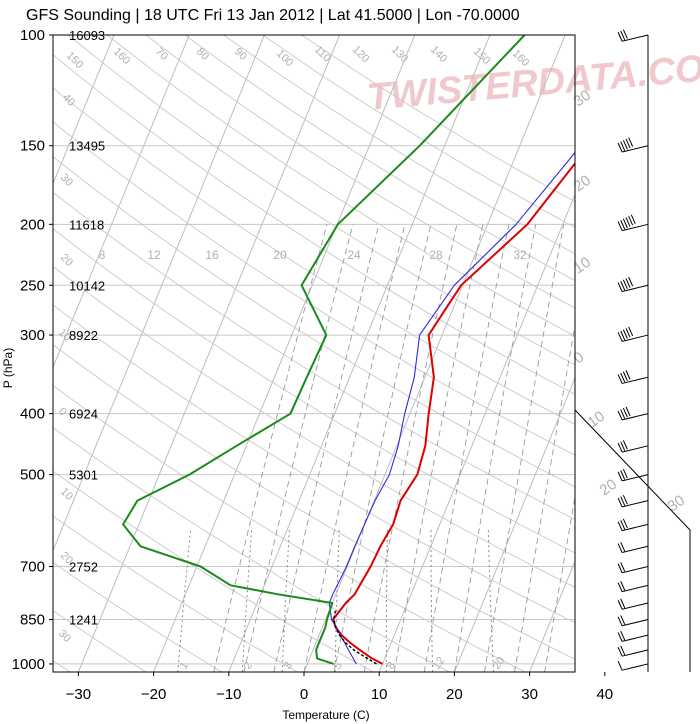 This screenshot has height=724, width=700. Describe the element at coordinates (399, 54) in the screenshot. I see `dry-adiabat-label: 130` at that location.